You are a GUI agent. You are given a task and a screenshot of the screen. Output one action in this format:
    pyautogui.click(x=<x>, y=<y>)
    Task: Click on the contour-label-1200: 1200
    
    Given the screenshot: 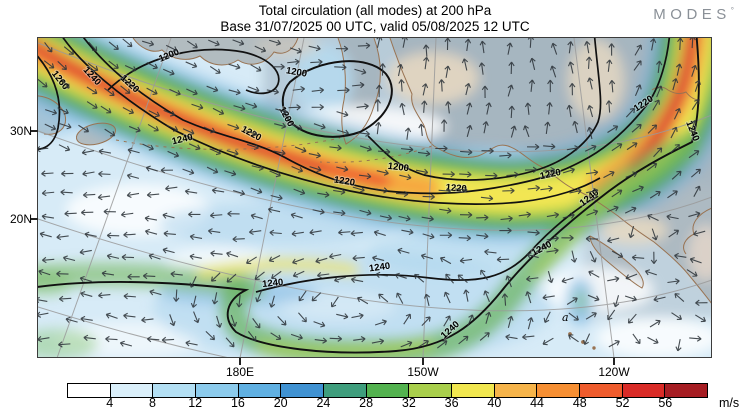 What is the action you would take?
    pyautogui.click(x=296, y=72)
    